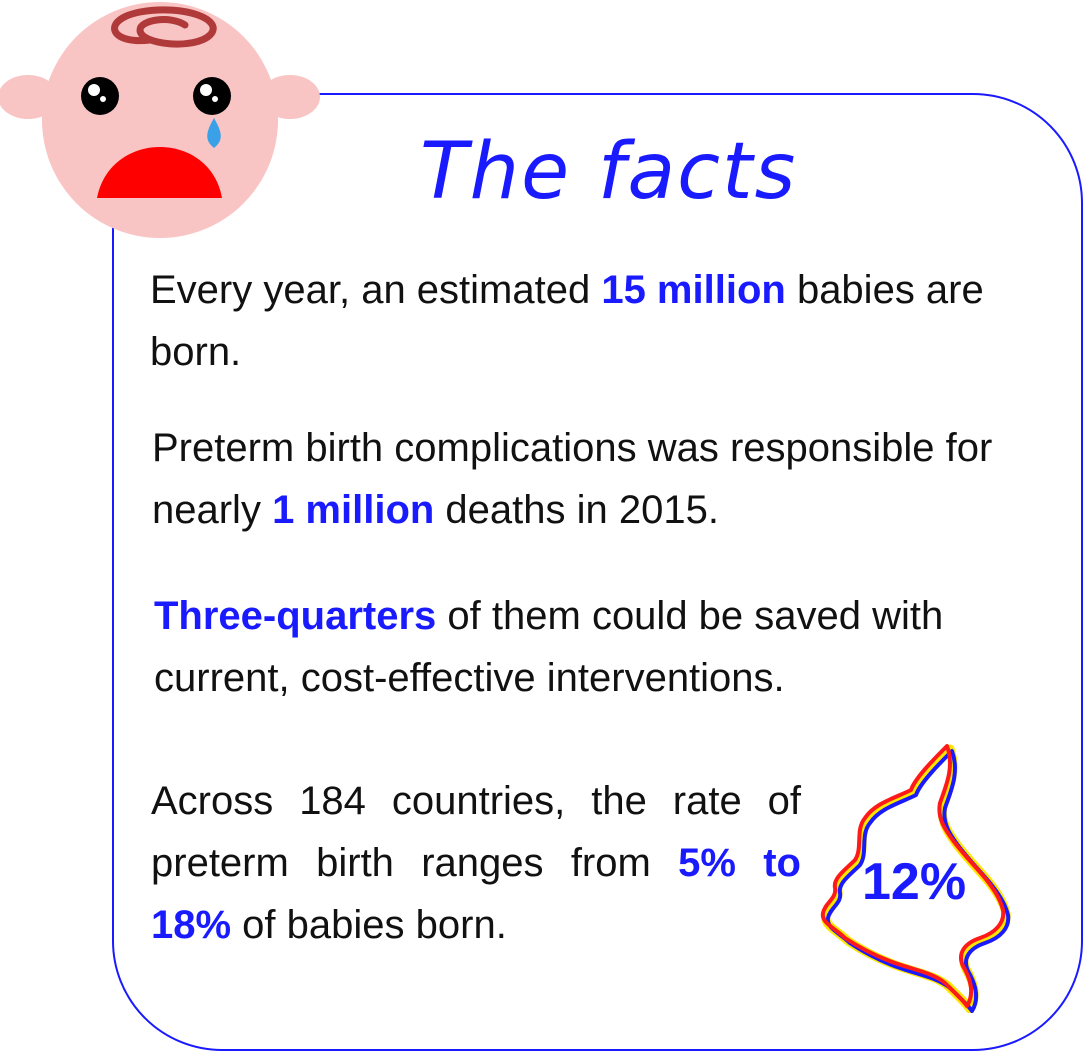 This screenshot has width=1085, height=1055. Describe the element at coordinates (567, 321) in the screenshot. I see `fact-text: babies are born.` at that location.